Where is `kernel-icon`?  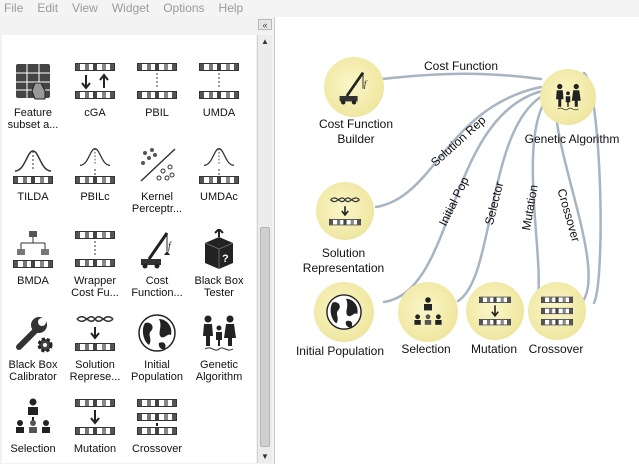 kernel-icon is located at coordinates (157, 165).